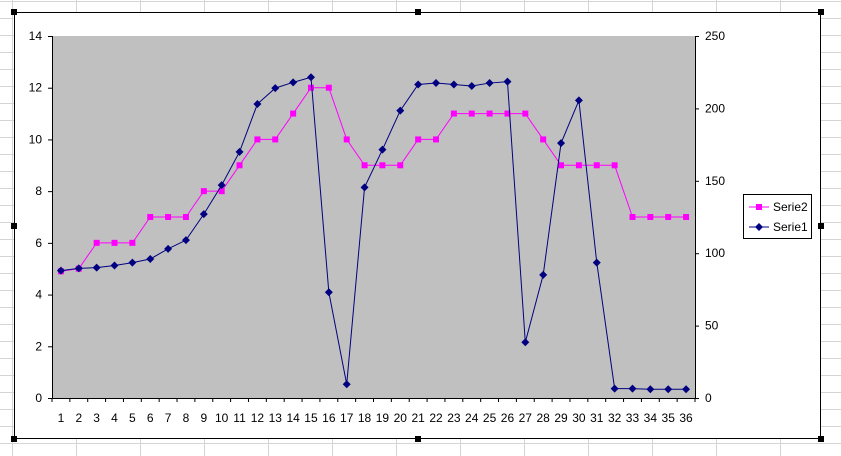 Image resolution: width=841 pixels, height=456 pixels. I want to click on x-tick-label: 2, so click(78, 418).